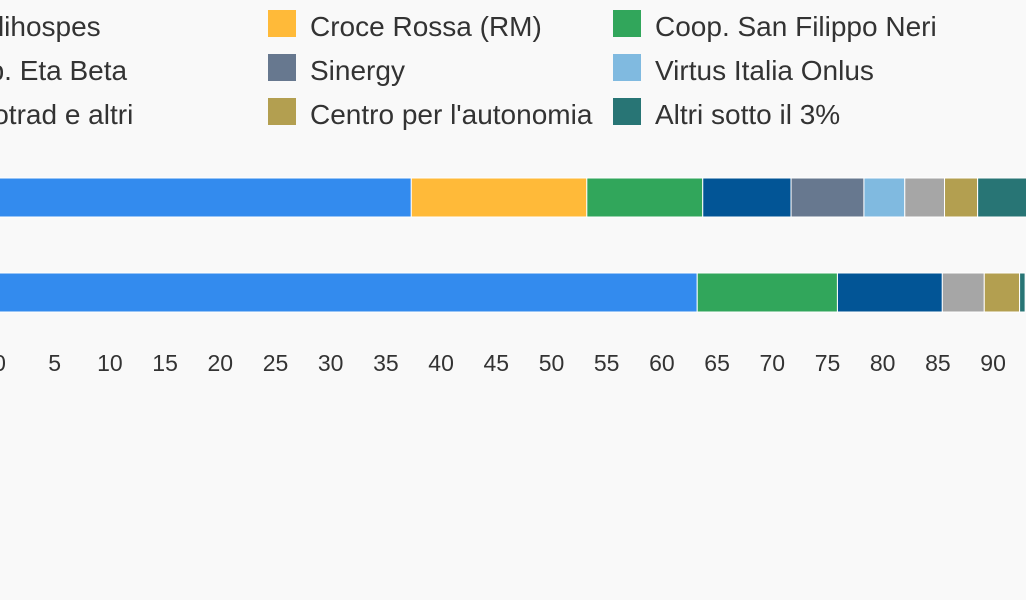 This screenshot has height=600, width=1026. What do you see at coordinates (276, 363) in the screenshot?
I see `x-tick-label: 25` at bounding box center [276, 363].